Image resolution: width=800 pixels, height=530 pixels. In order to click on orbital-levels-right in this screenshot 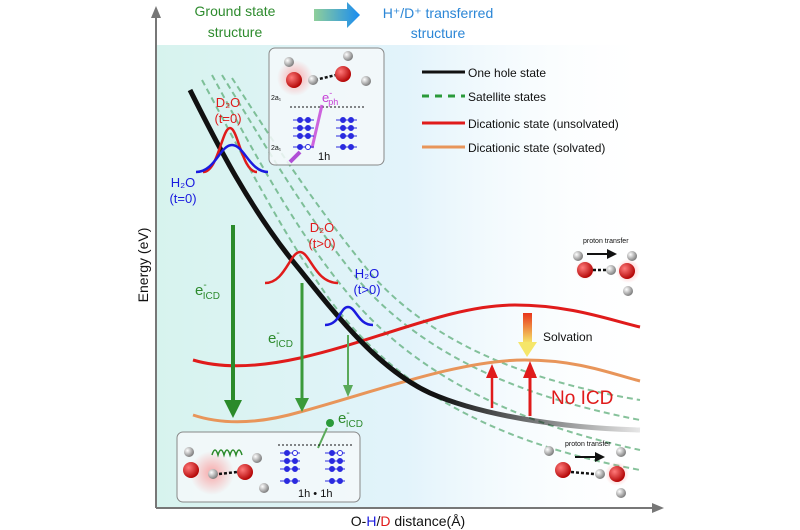, I will do `click(346, 133)`.